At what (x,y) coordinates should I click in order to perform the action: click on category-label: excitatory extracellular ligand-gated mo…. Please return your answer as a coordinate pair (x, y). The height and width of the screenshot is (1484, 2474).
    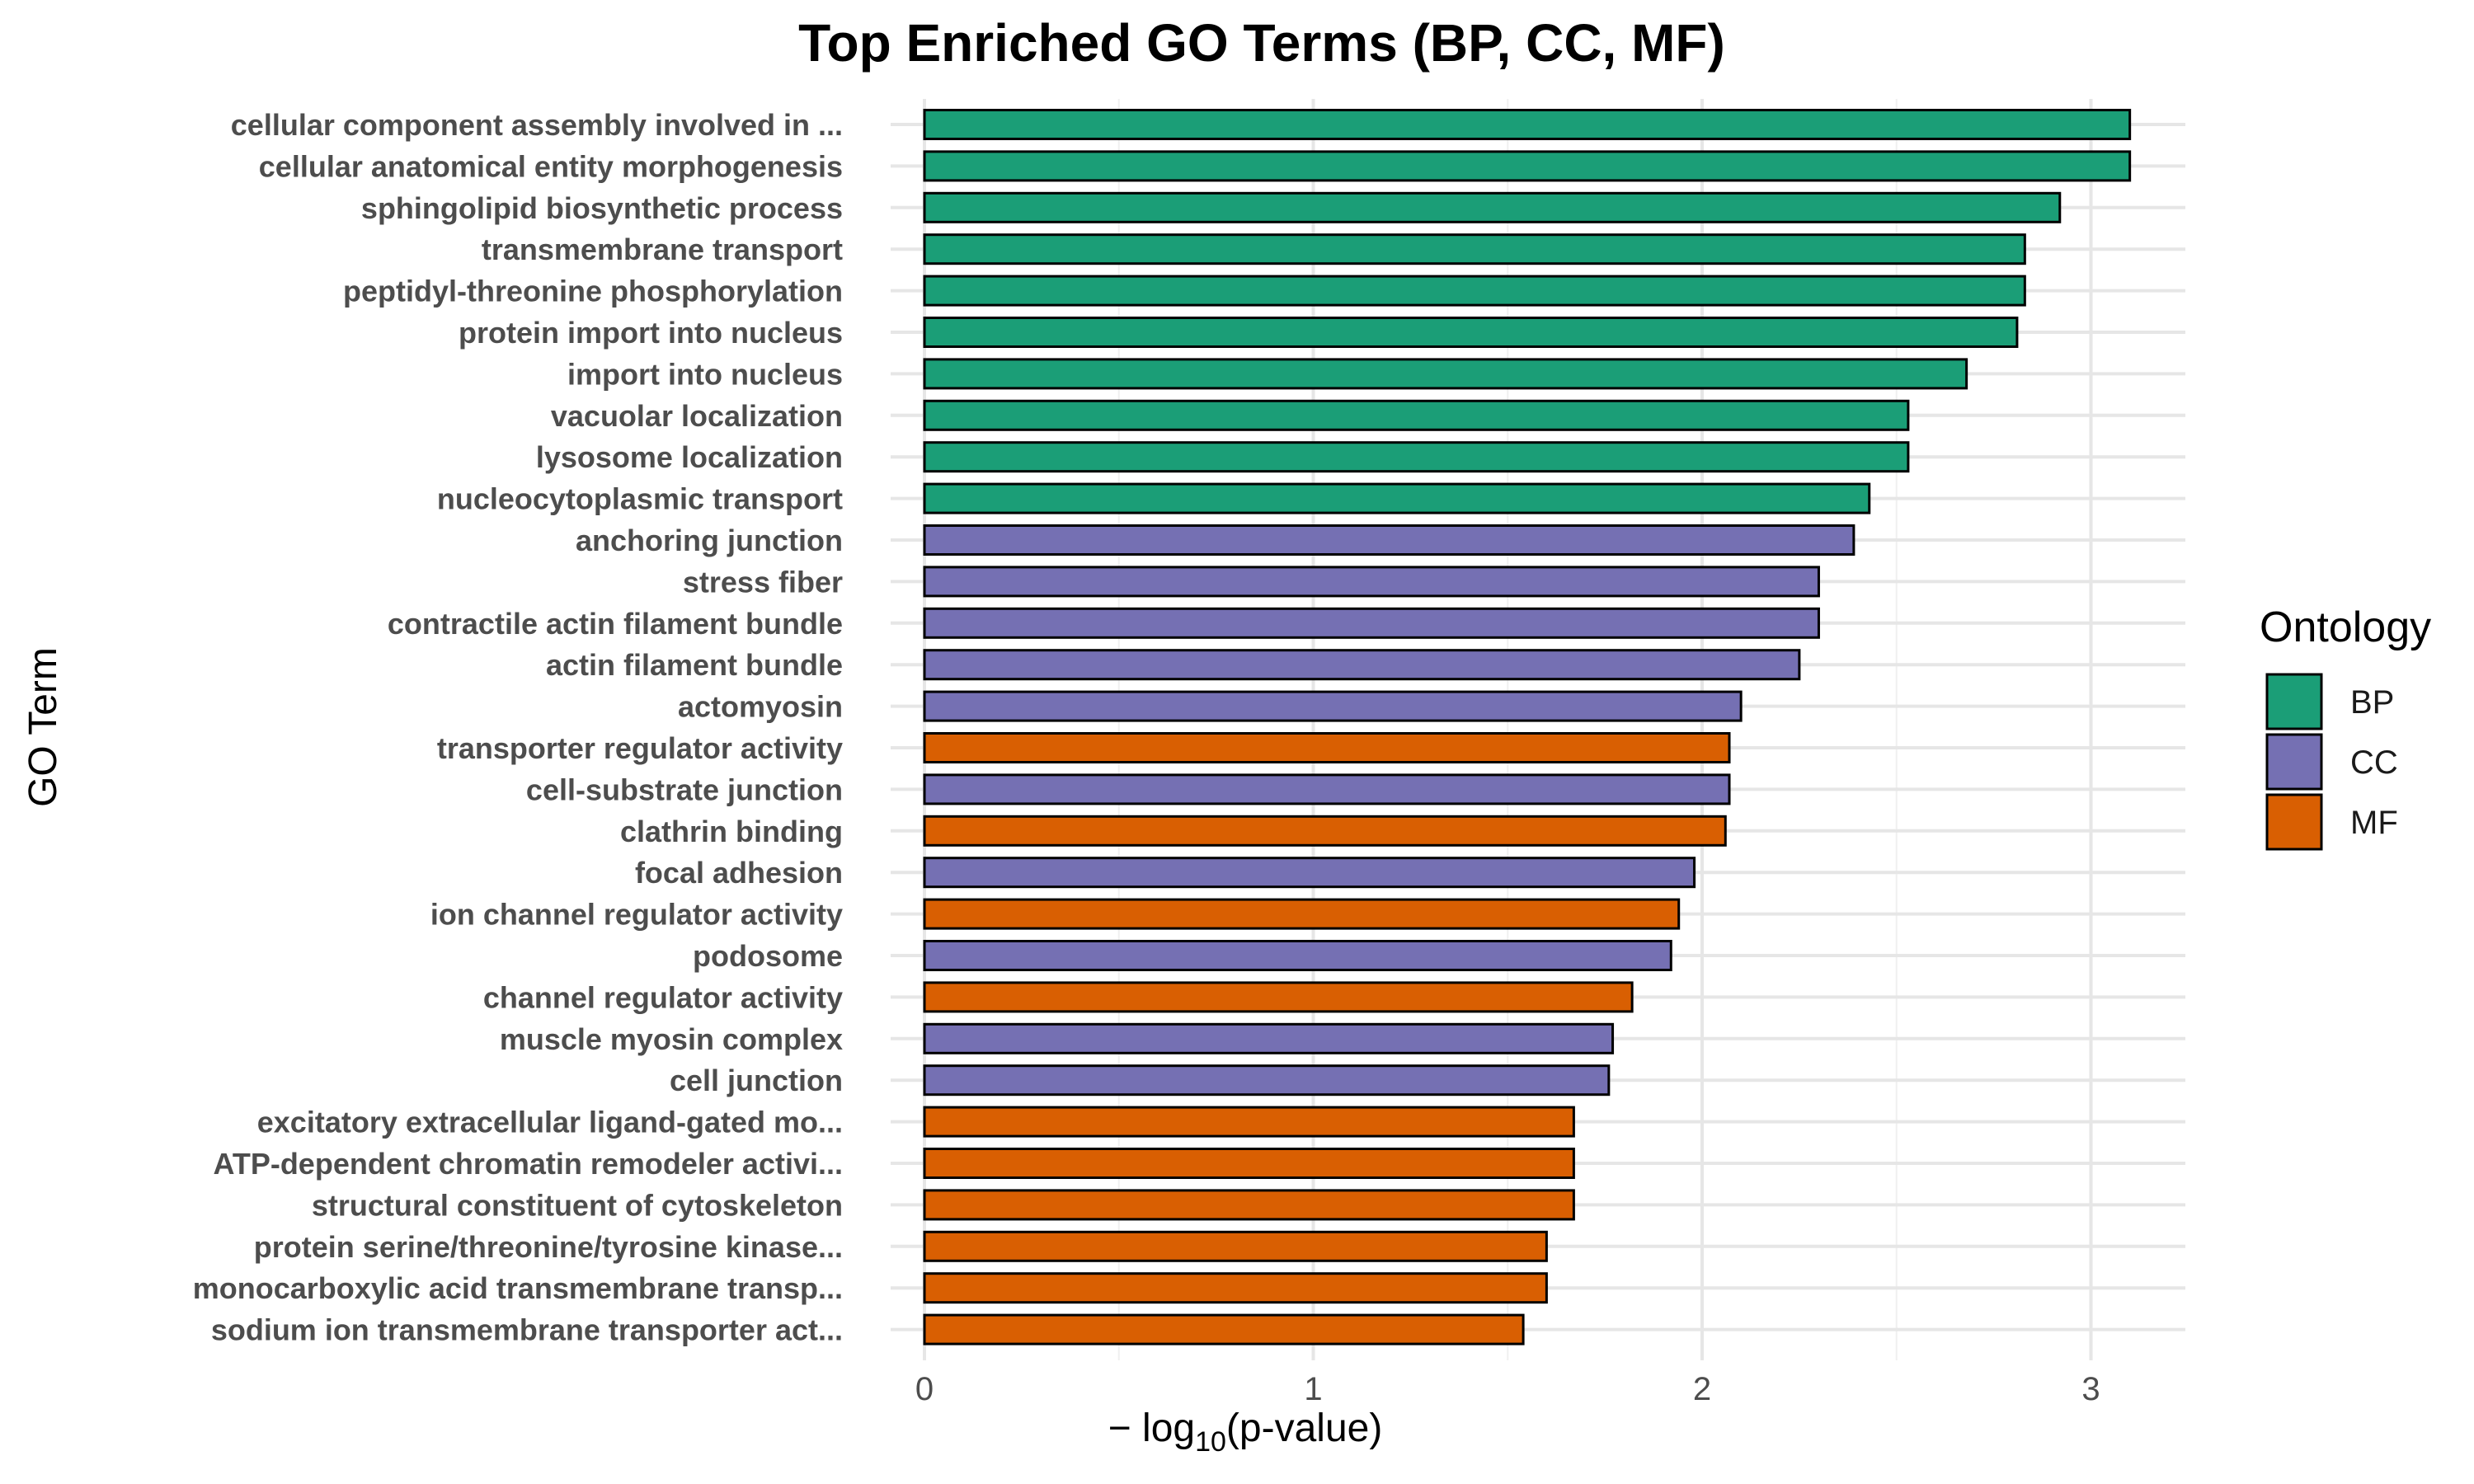
    Looking at the image, I should click on (550, 1122).